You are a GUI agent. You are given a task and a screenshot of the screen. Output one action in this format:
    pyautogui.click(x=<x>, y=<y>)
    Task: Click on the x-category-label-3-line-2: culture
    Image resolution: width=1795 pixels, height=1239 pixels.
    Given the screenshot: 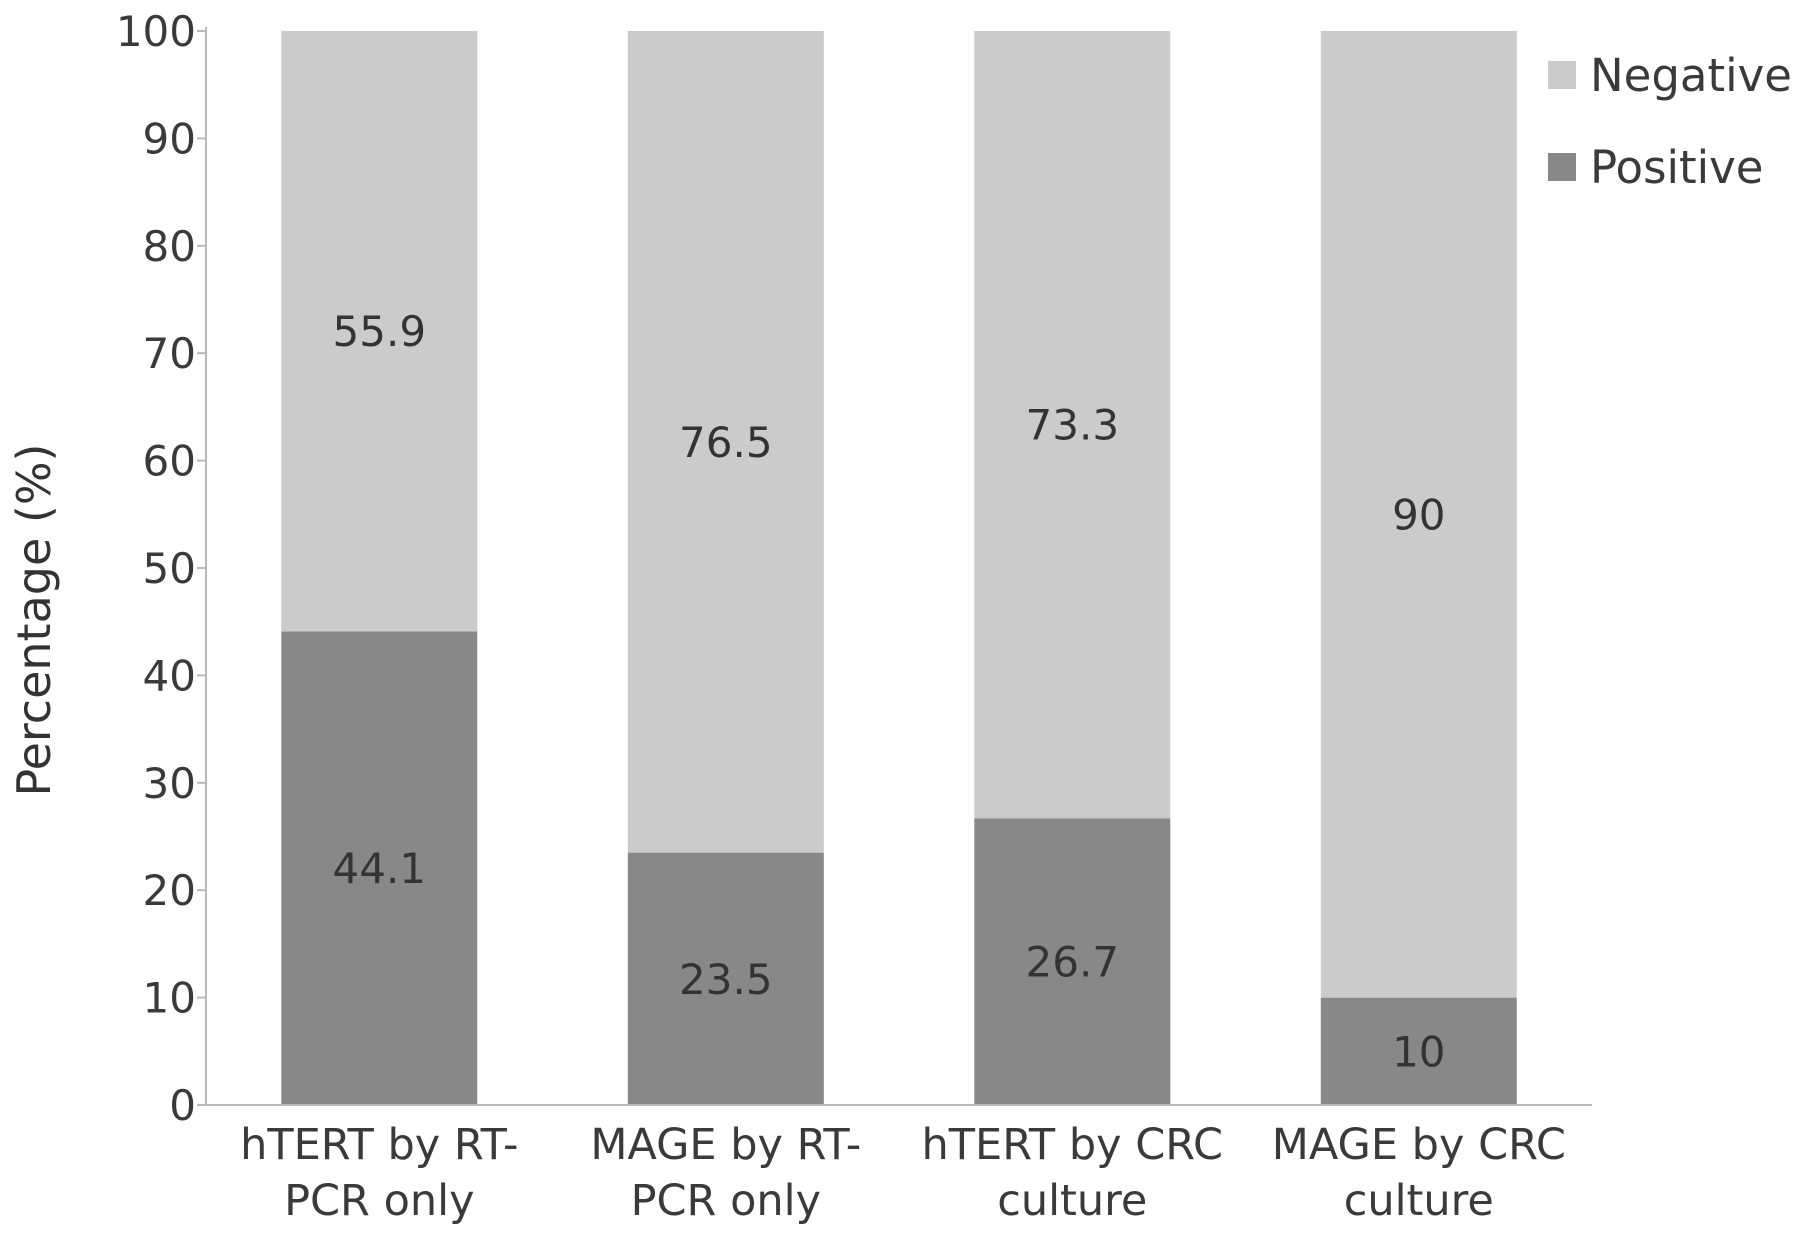 What is the action you would take?
    pyautogui.click(x=1072, y=1201)
    